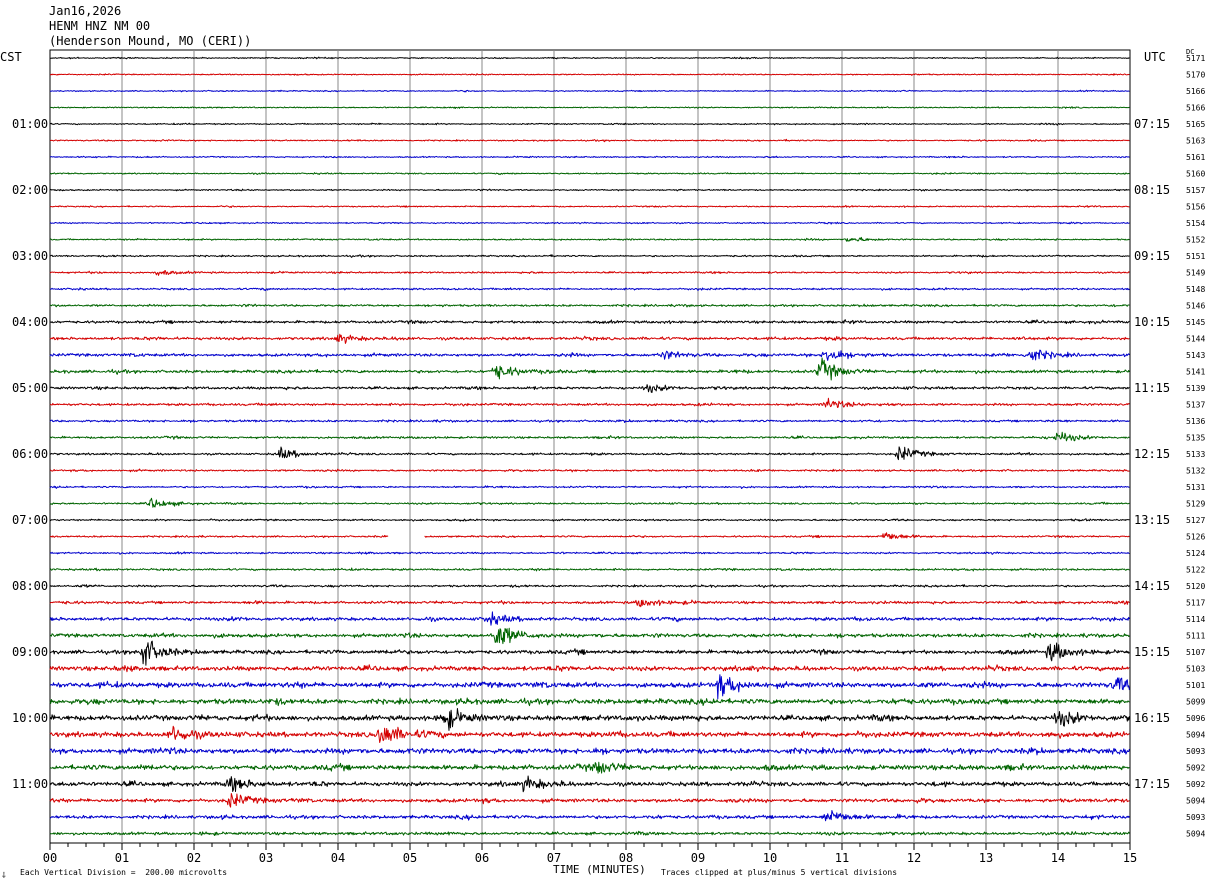 This screenshot has height=886, width=1210. Describe the element at coordinates (698, 858) in the screenshot. I see `x-tick-label: 09` at that location.